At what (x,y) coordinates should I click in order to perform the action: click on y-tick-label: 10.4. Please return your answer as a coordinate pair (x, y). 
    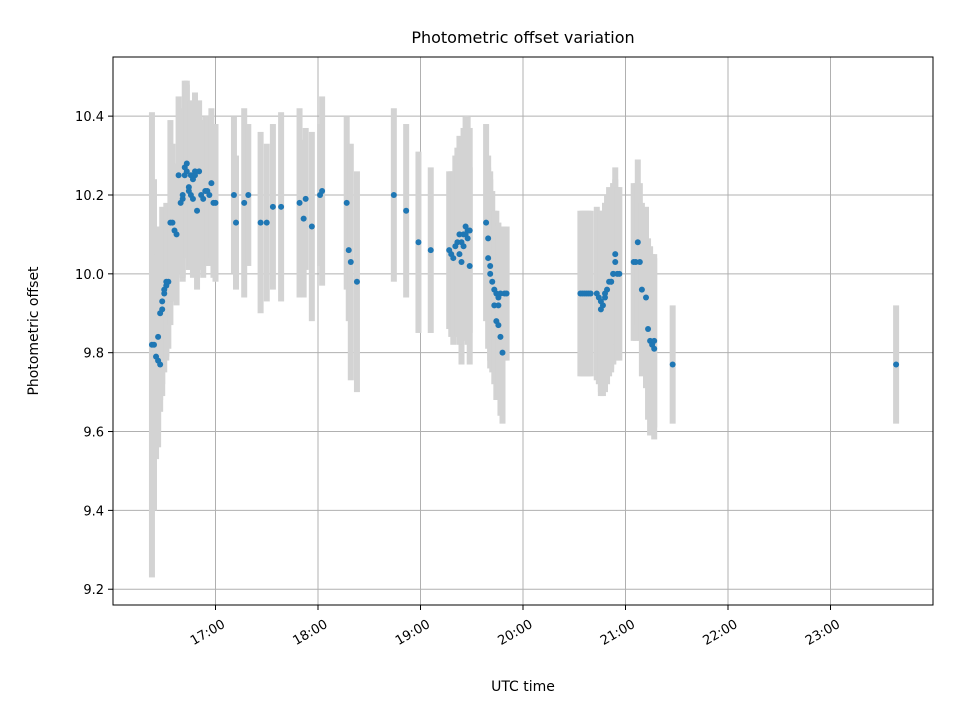
    Looking at the image, I should click on (89, 117).